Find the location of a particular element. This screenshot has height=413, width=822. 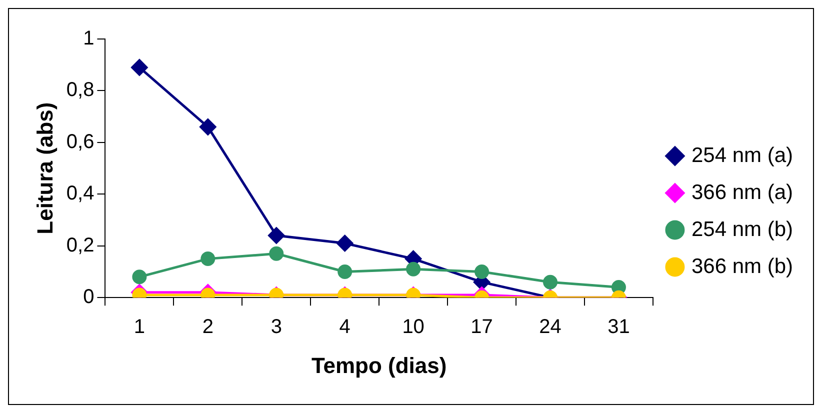

x-axis-title: Tempo (dias) is located at coordinates (379, 365).